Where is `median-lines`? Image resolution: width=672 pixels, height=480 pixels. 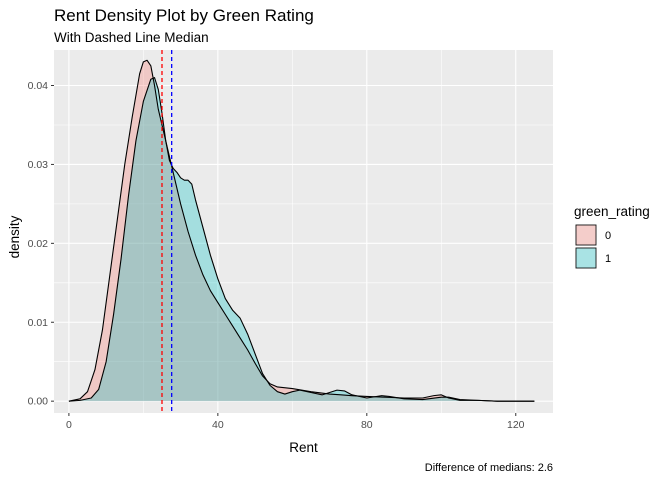 median-lines is located at coordinates (167, 231).